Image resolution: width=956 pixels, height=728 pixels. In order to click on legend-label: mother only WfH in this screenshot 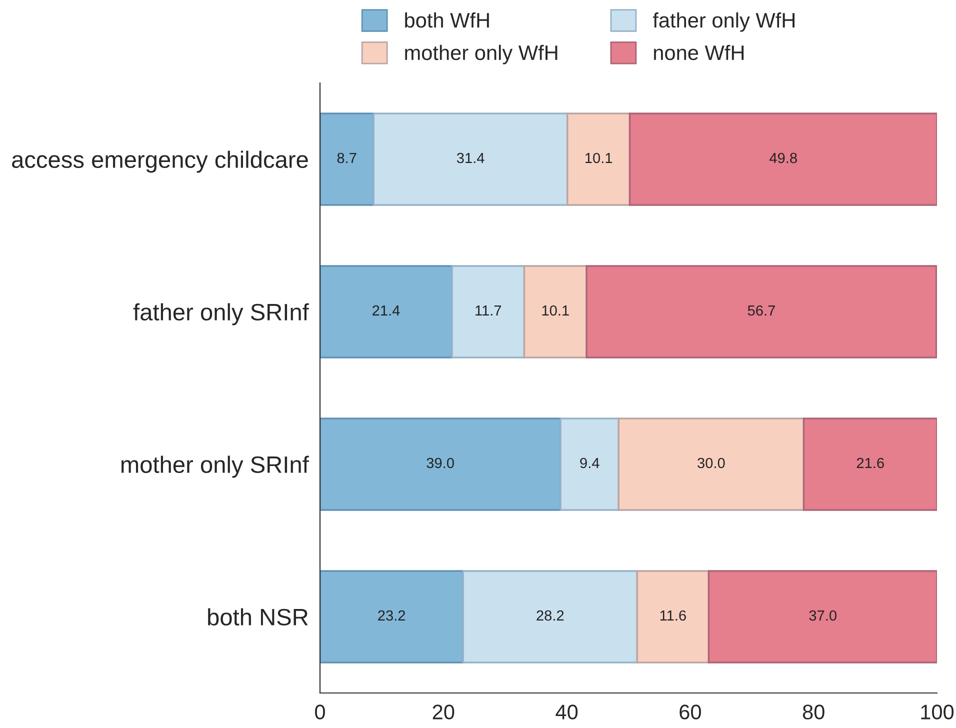, I will do `click(481, 54)`.